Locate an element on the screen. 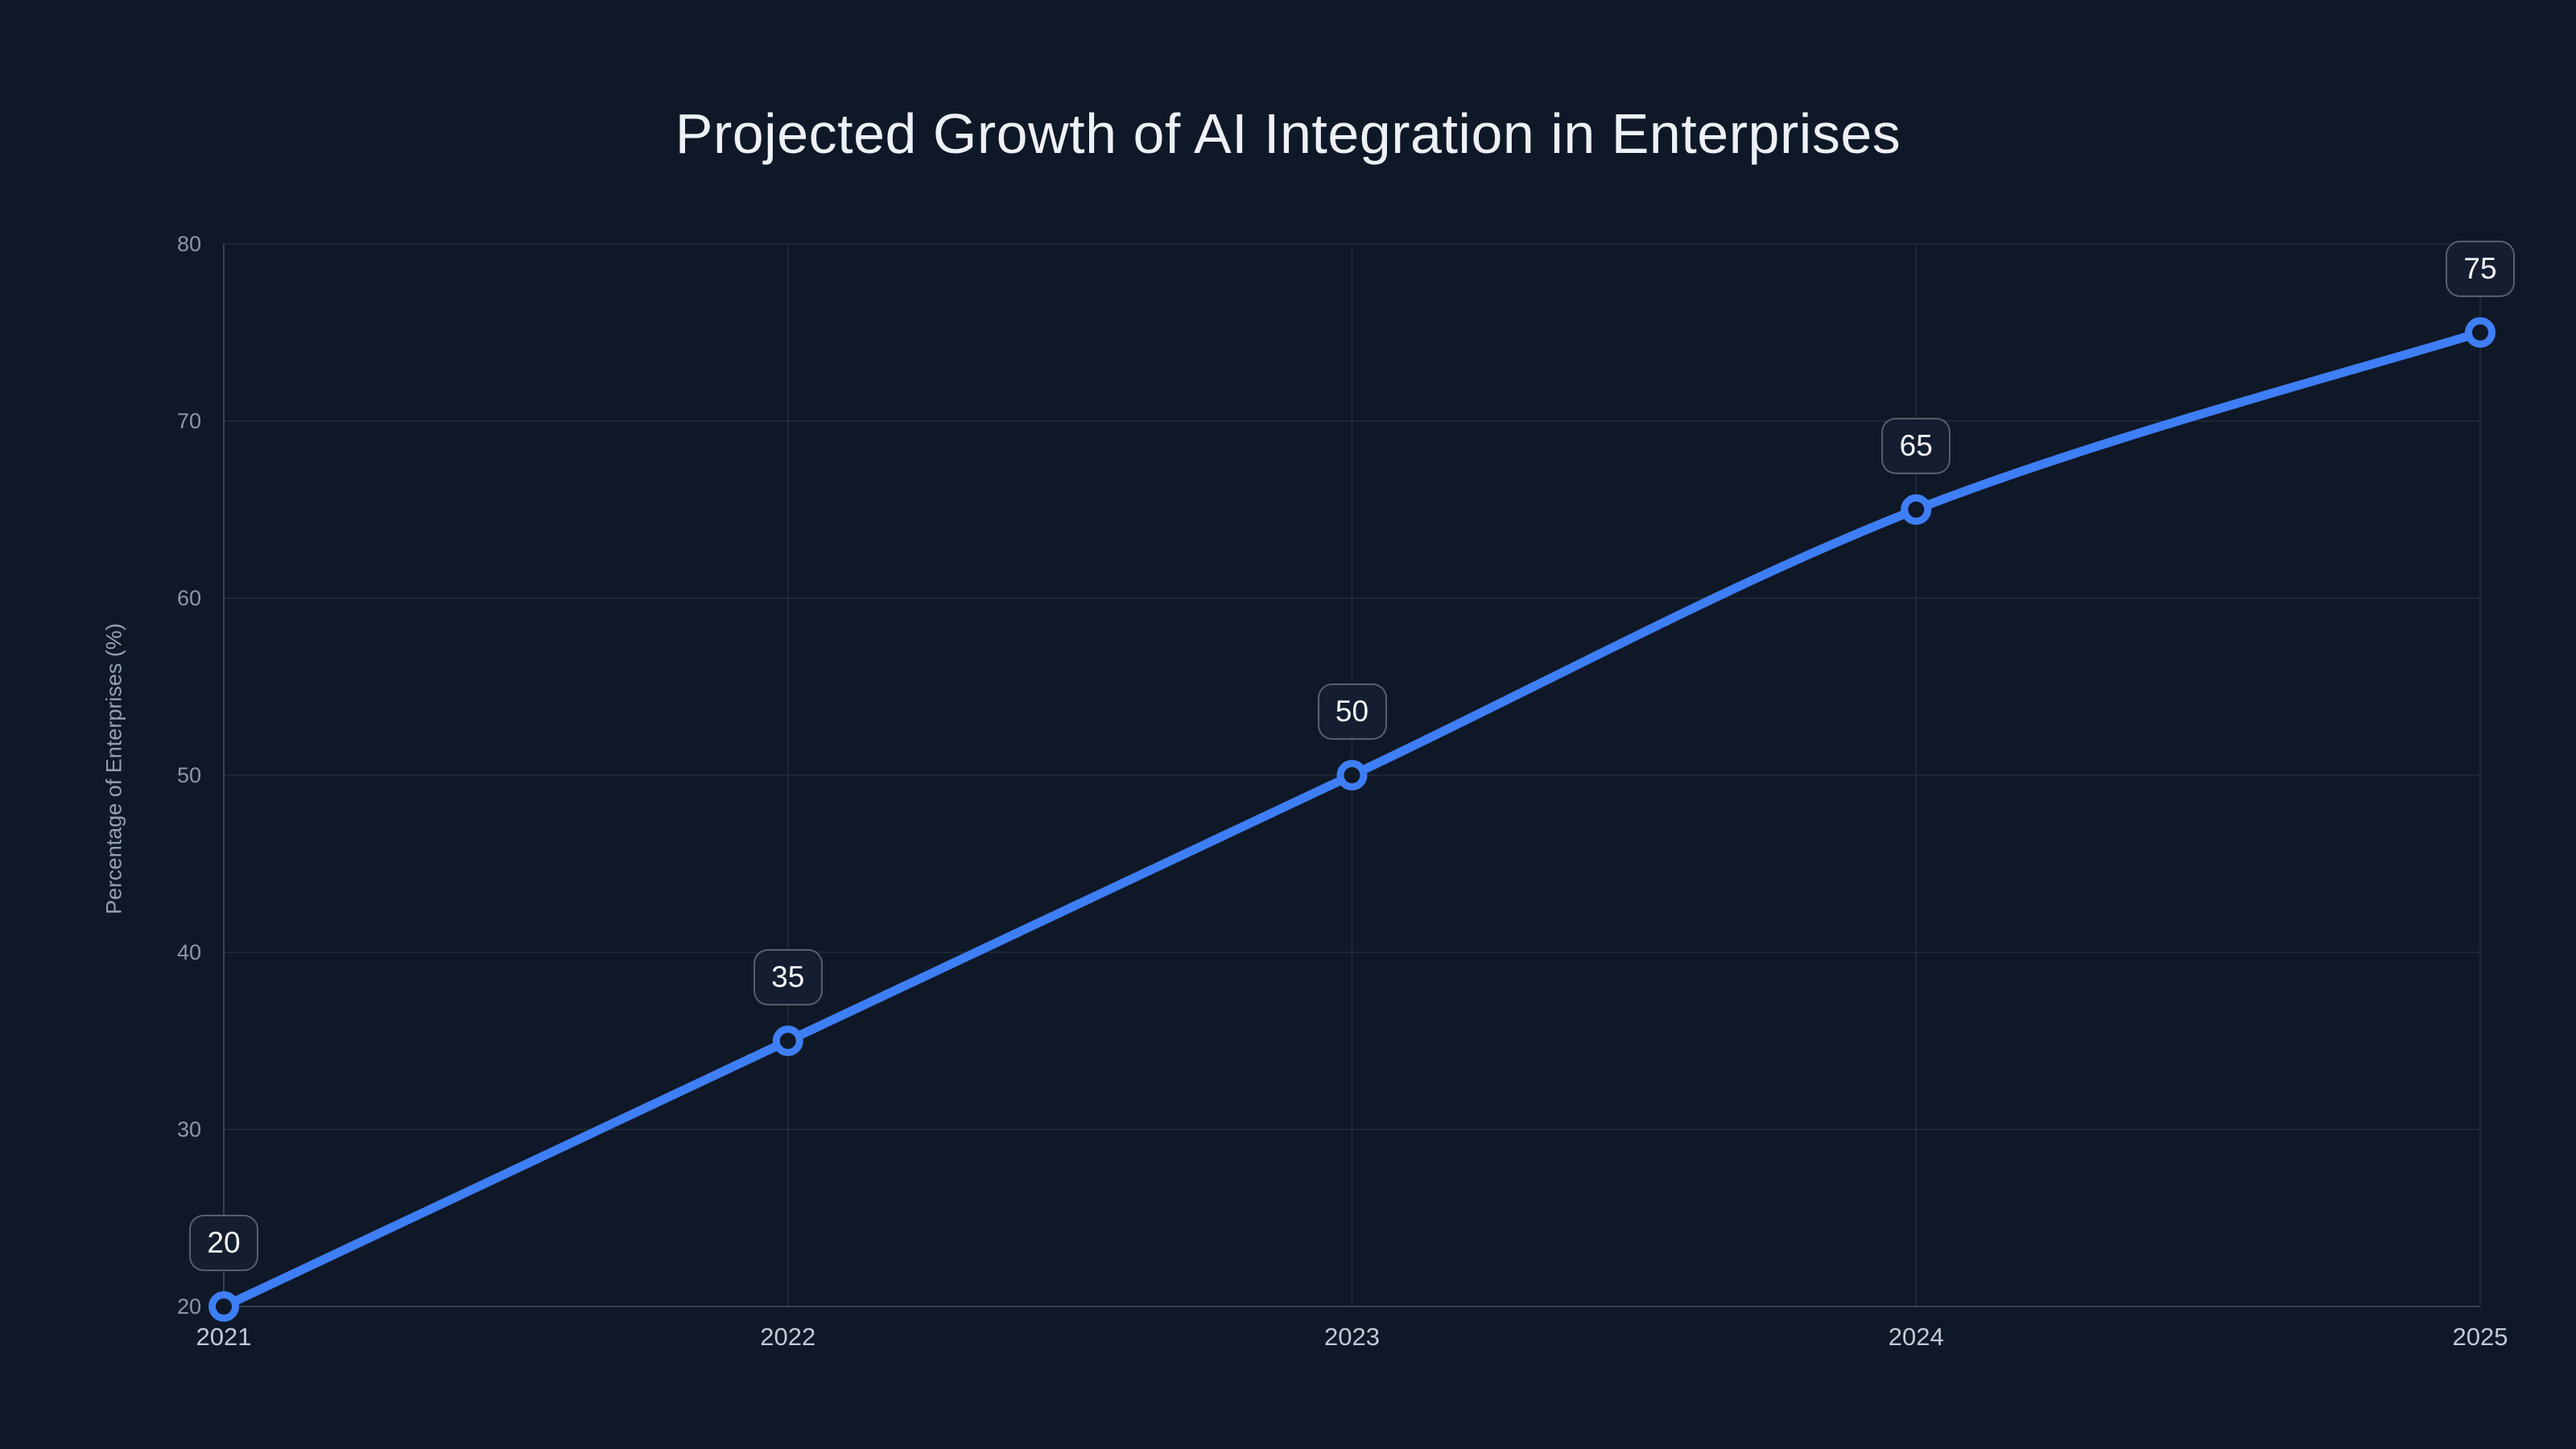 This screenshot has height=1449, width=2576. y-tick-label: 80 is located at coordinates (188, 244).